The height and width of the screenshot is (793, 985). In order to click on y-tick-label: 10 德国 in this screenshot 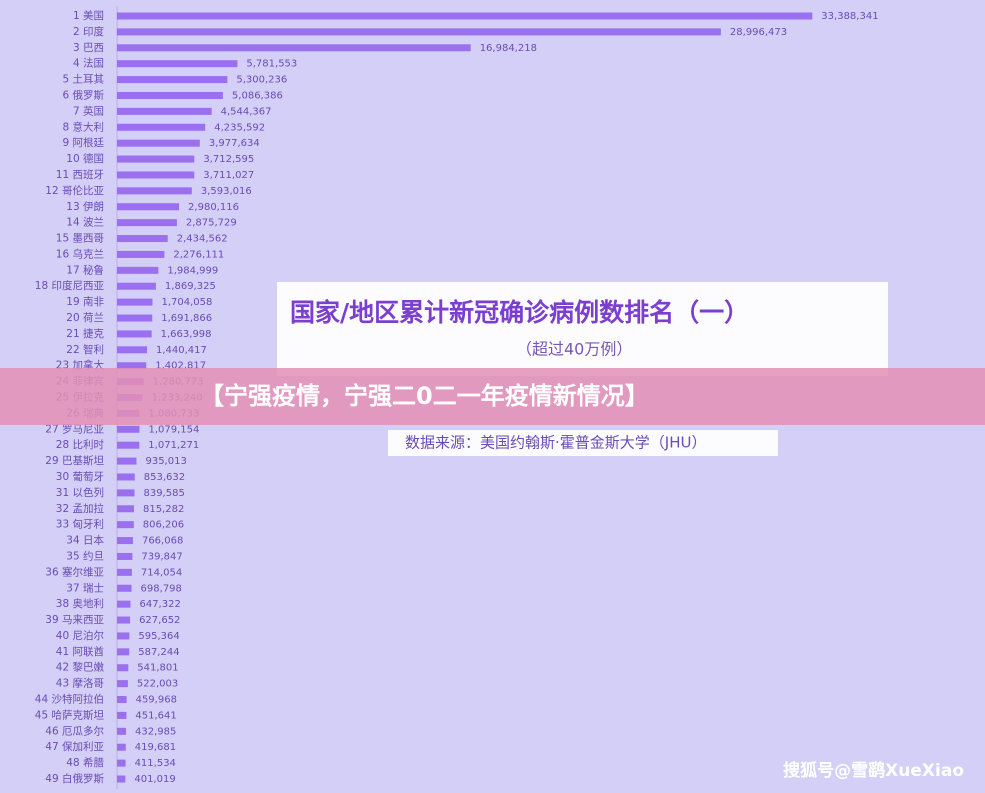, I will do `click(85, 158)`.